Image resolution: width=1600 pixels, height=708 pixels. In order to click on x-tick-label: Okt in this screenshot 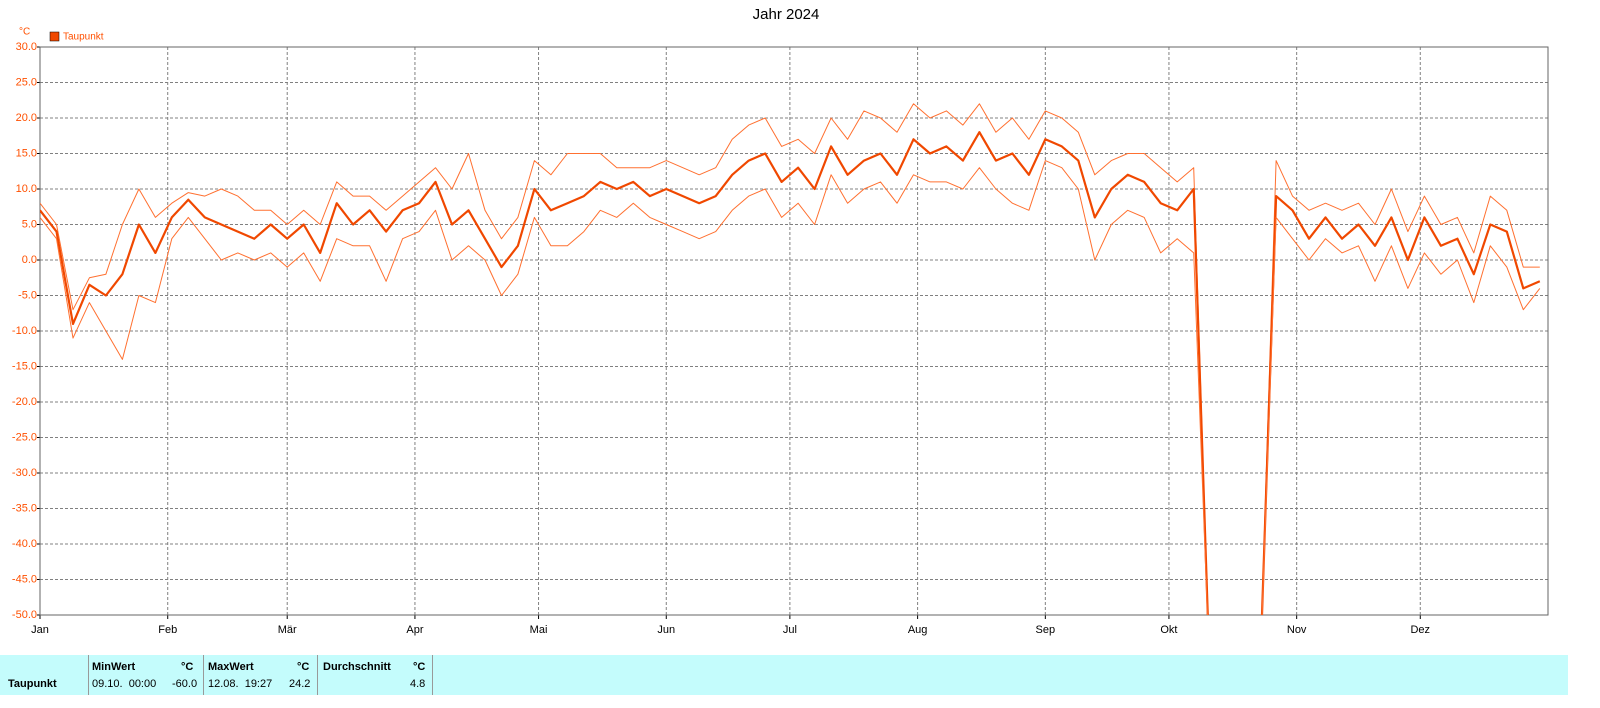, I will do `click(1168, 630)`.